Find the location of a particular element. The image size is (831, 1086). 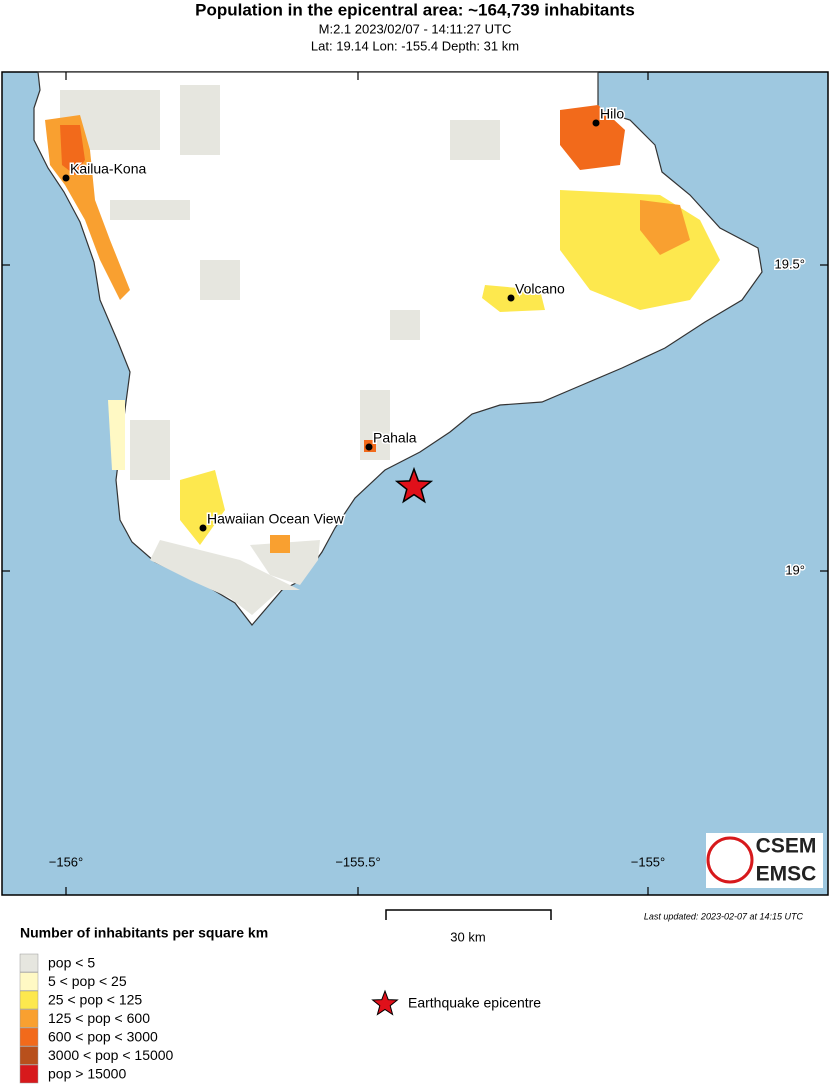

lon-label: −156° is located at coordinates (66, 861).